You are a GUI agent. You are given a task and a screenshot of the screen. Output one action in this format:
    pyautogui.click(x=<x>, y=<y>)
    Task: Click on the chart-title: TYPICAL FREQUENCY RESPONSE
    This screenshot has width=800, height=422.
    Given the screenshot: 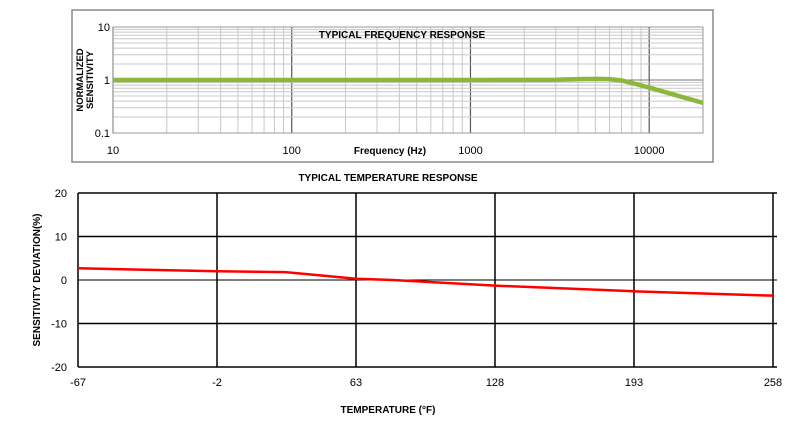 What is the action you would take?
    pyautogui.click(x=402, y=35)
    